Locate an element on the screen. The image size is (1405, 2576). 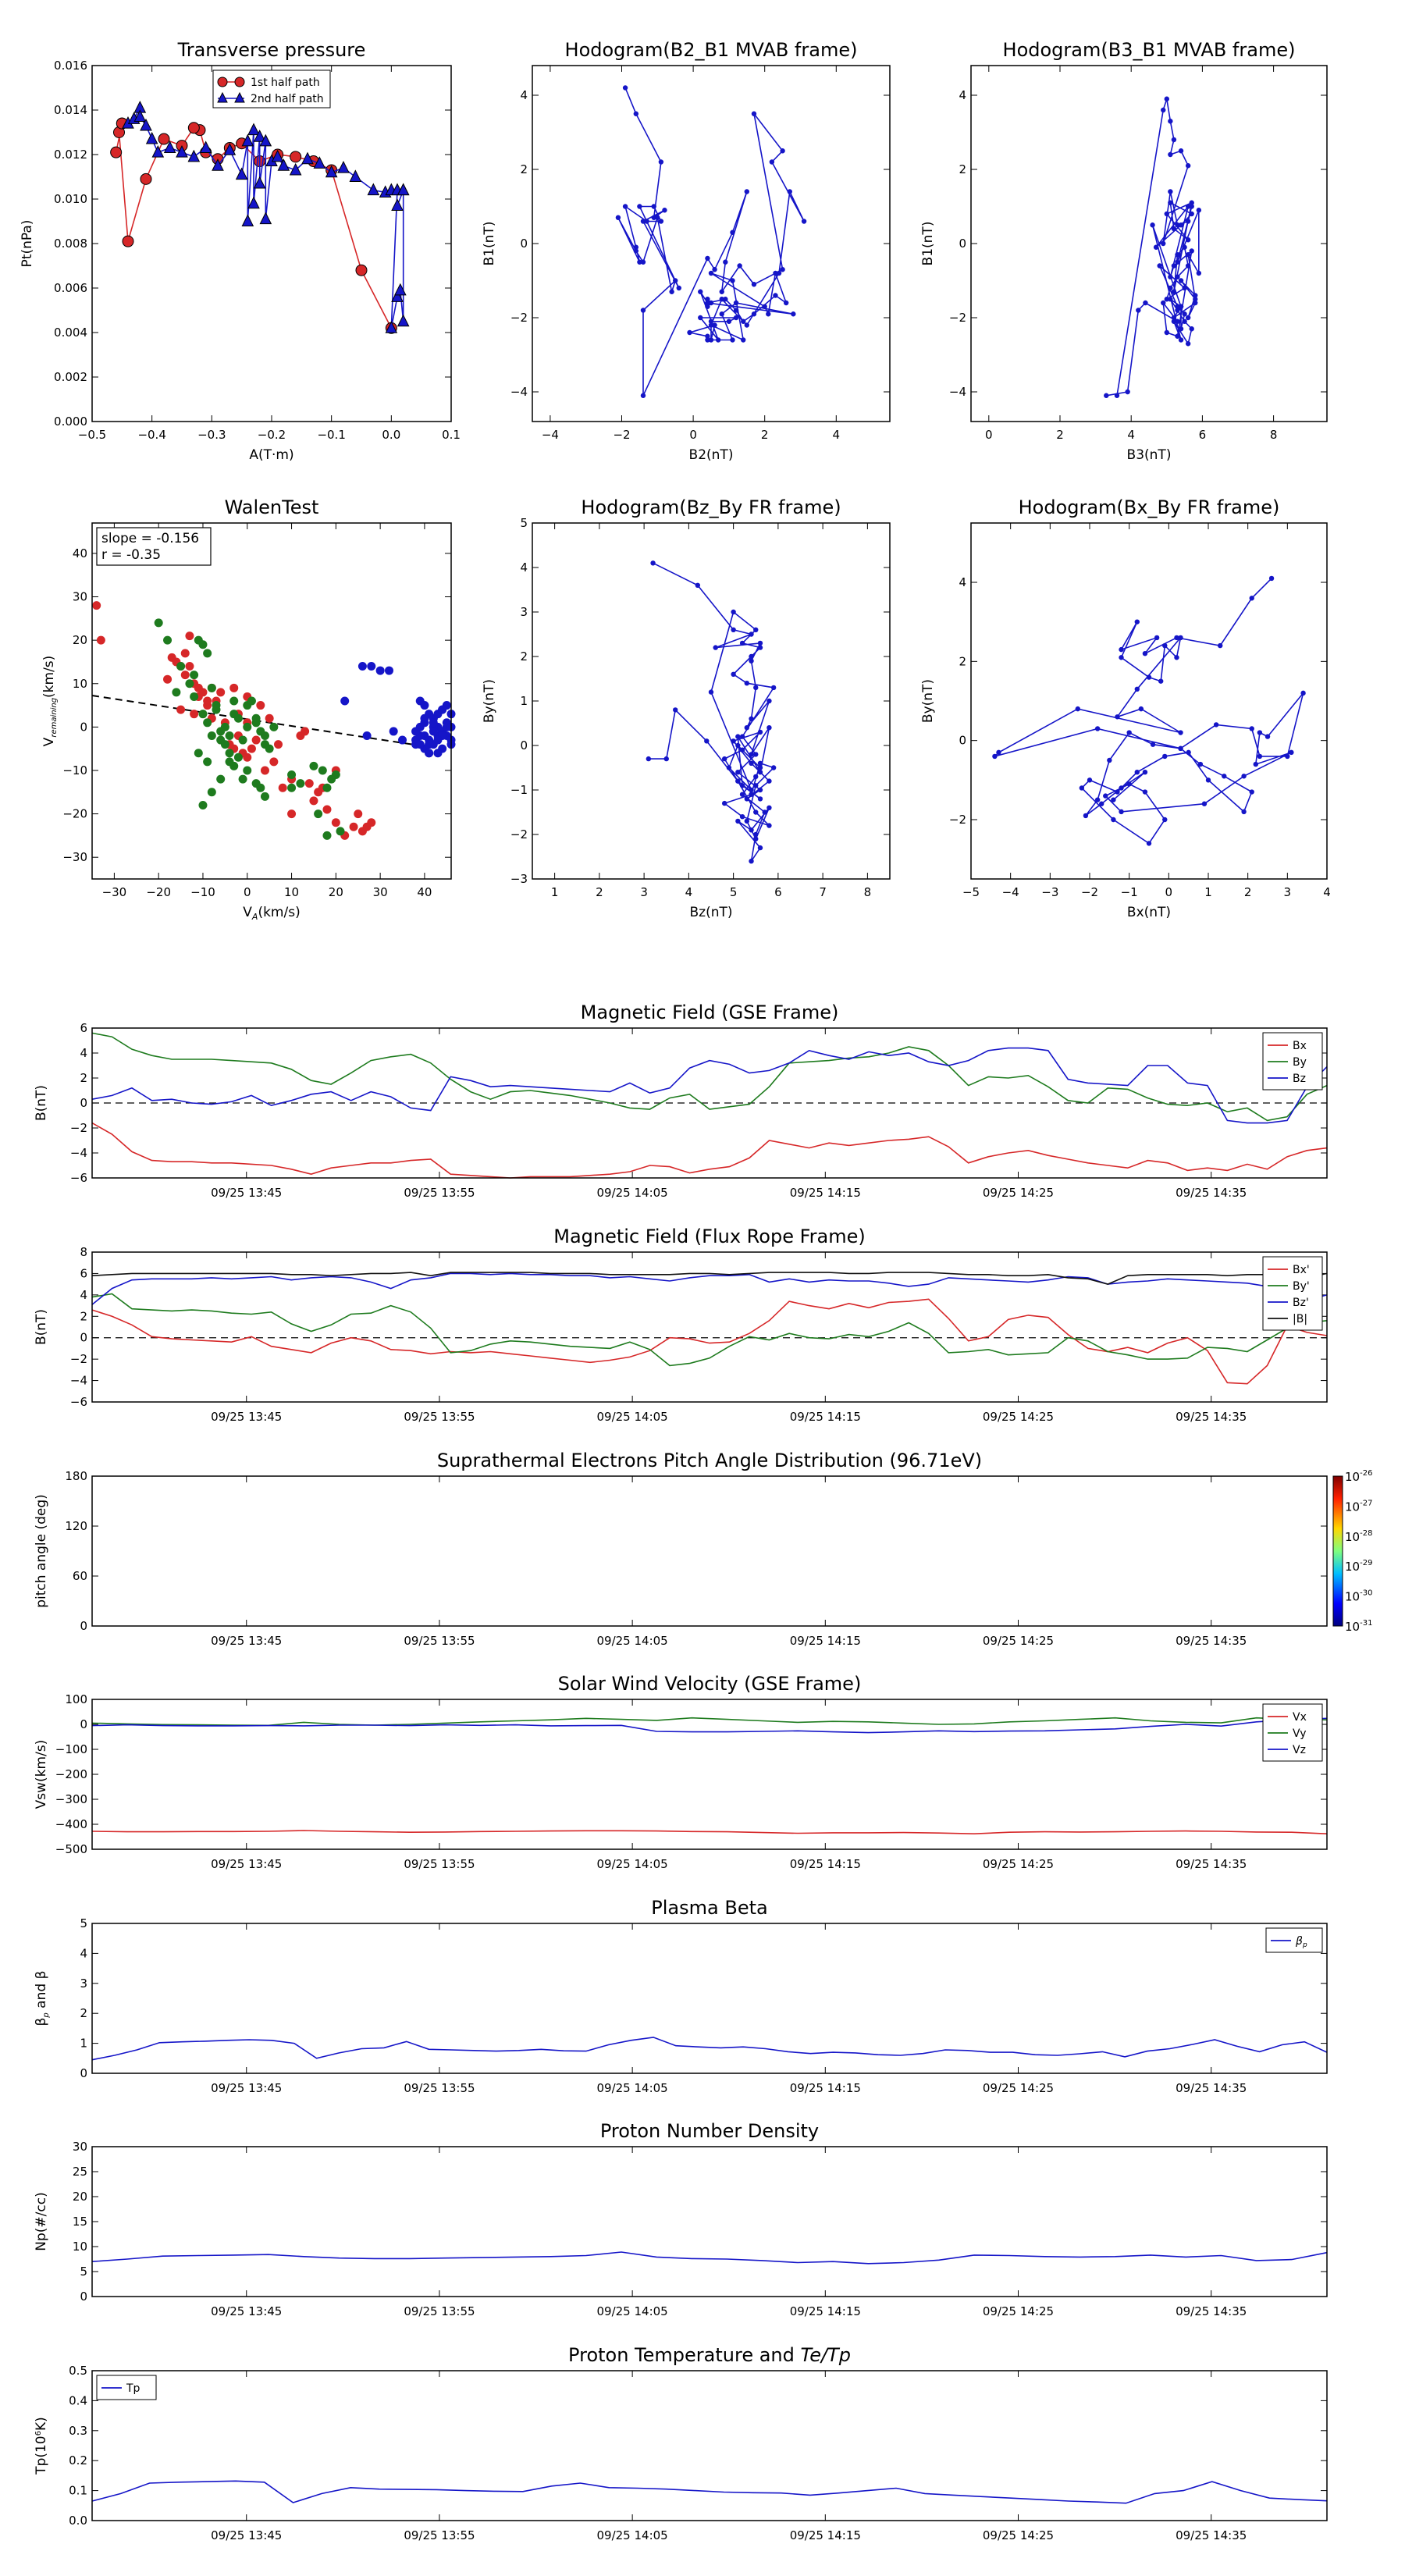
np-ytick-label: 0 is located at coordinates (84, 2297).